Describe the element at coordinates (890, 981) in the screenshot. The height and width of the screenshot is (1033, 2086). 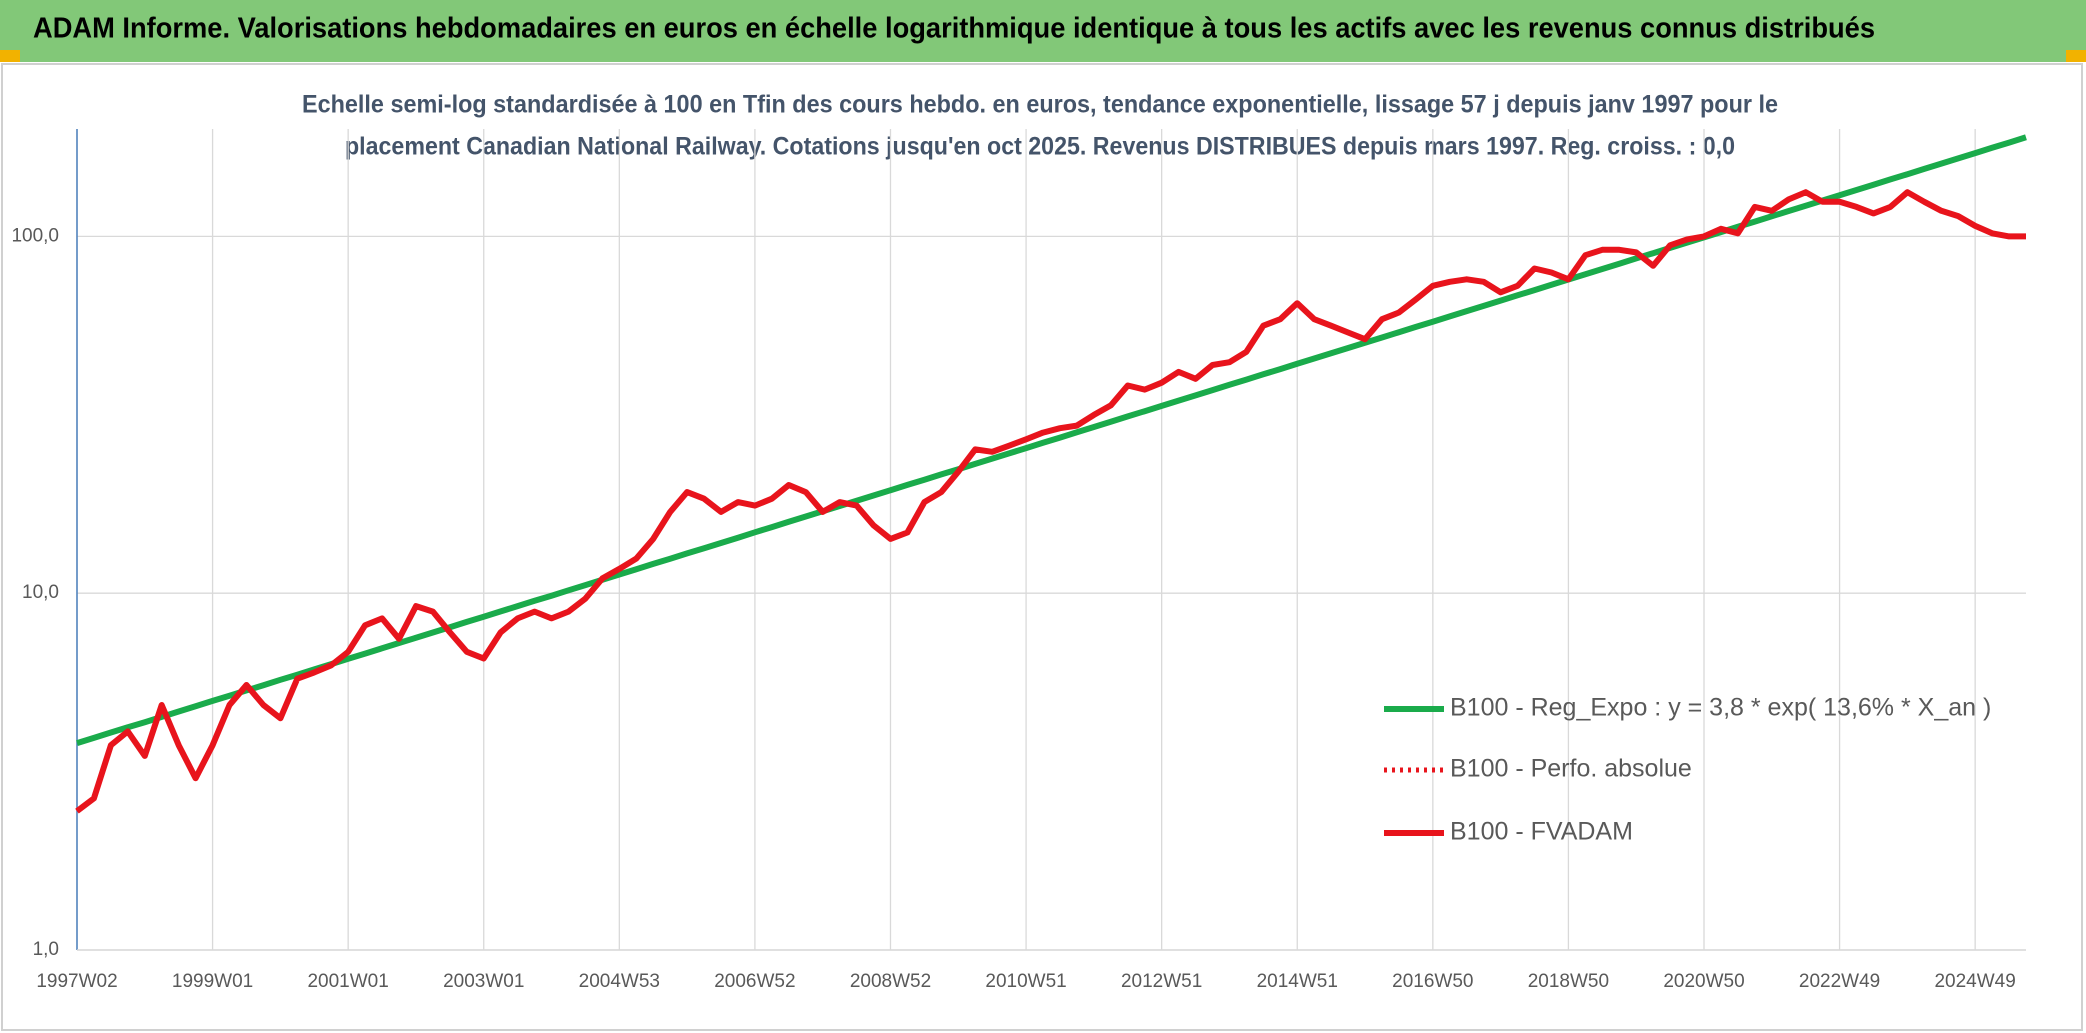
I see `x-tick-label: 2008W52` at that location.